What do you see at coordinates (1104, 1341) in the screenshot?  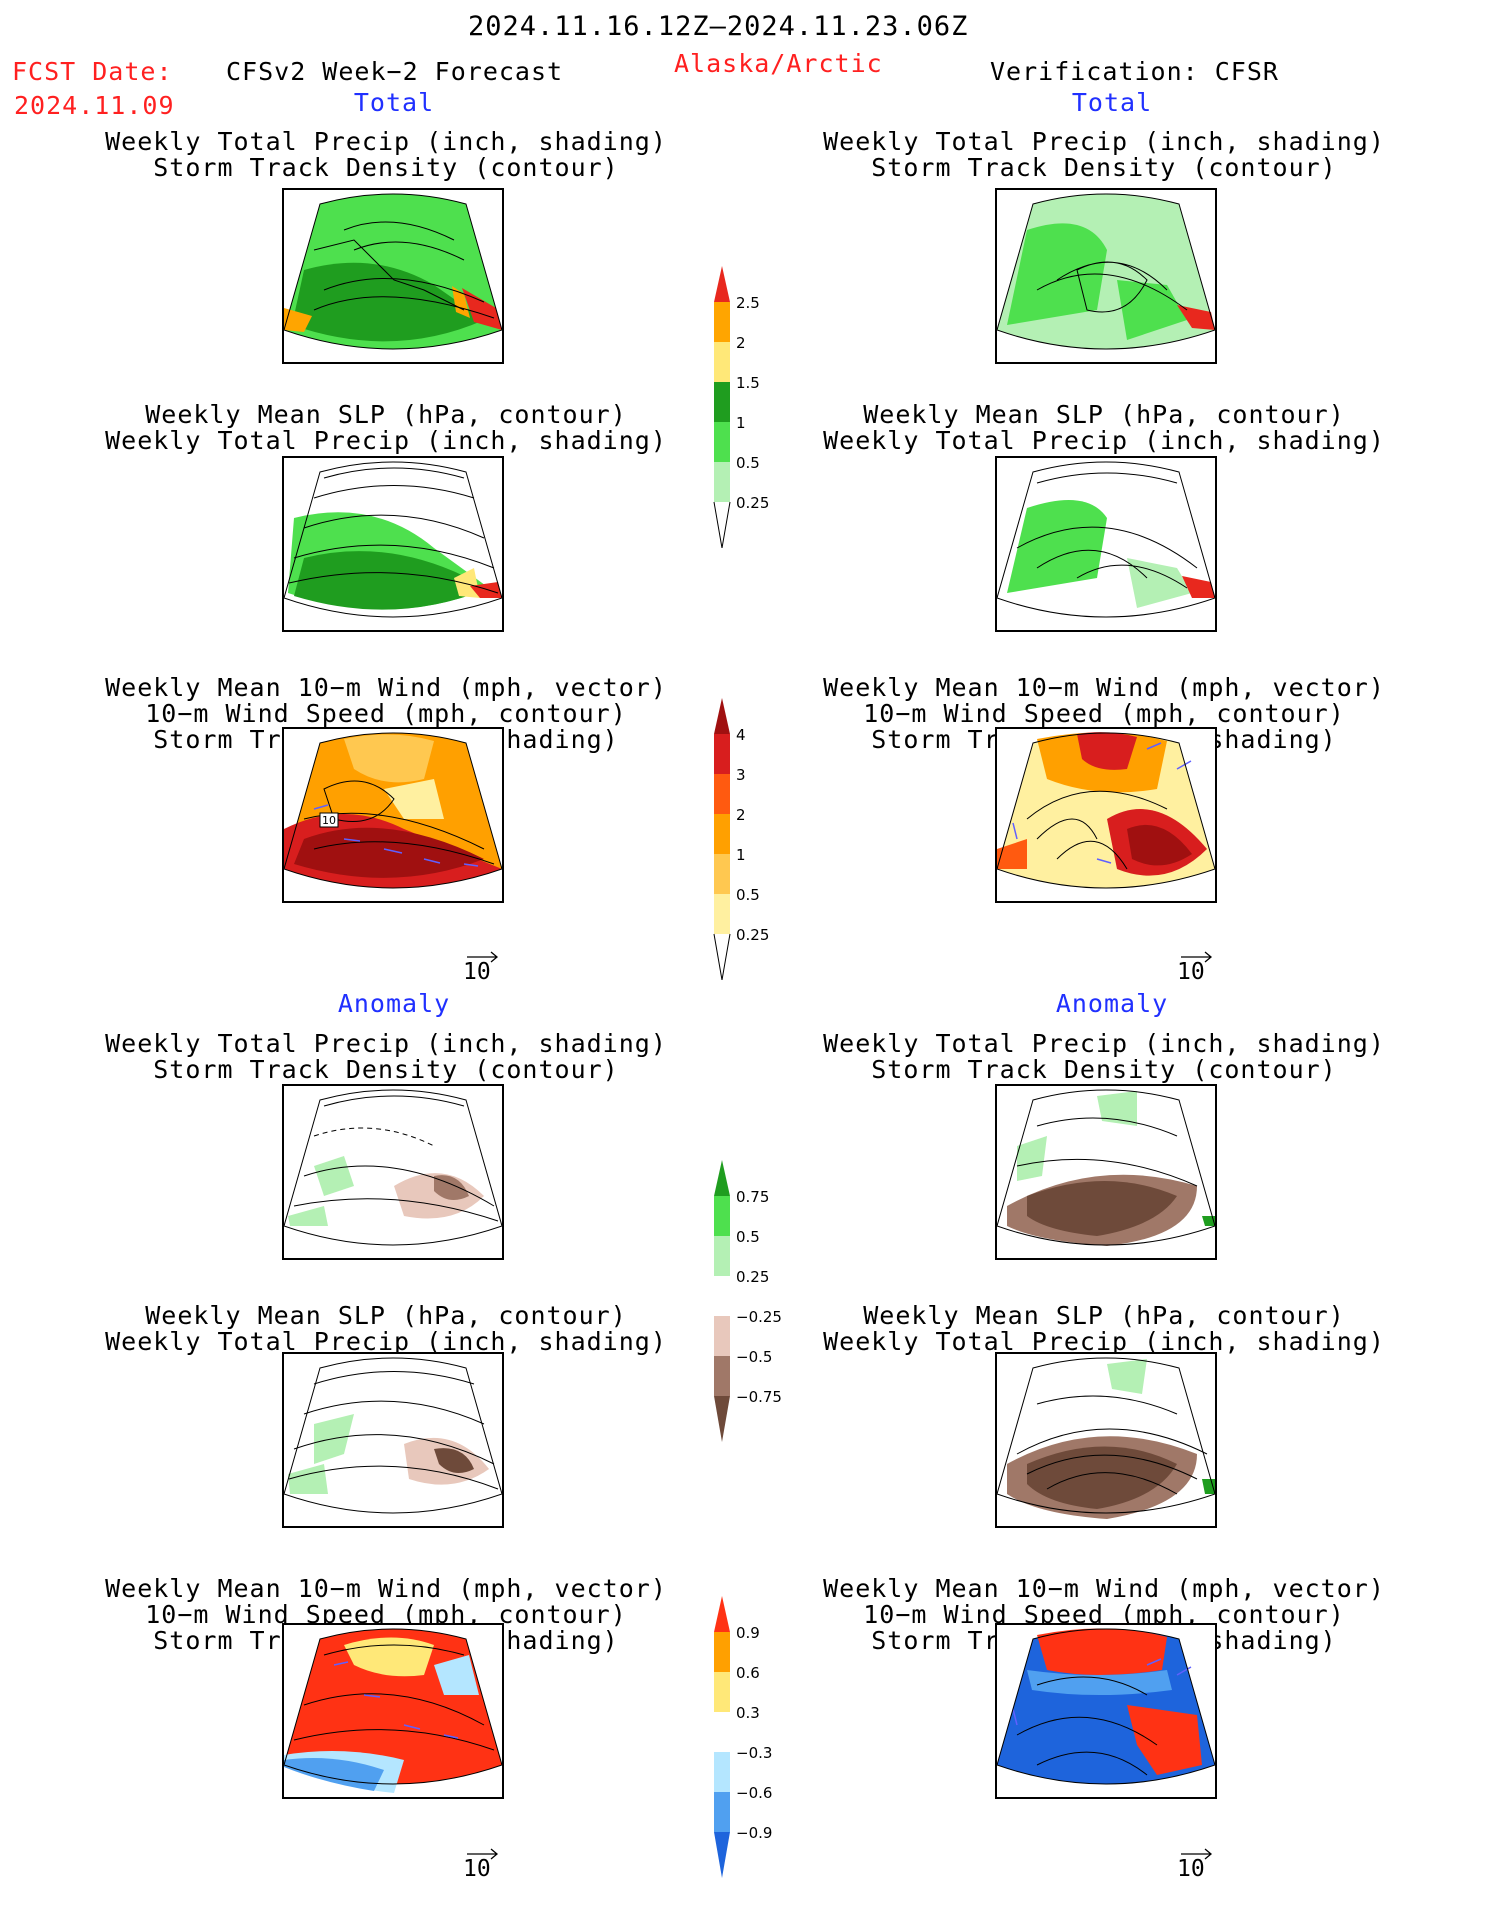 I see `title-r5-b: Weekly Total Precip (inch, shading)` at bounding box center [1104, 1341].